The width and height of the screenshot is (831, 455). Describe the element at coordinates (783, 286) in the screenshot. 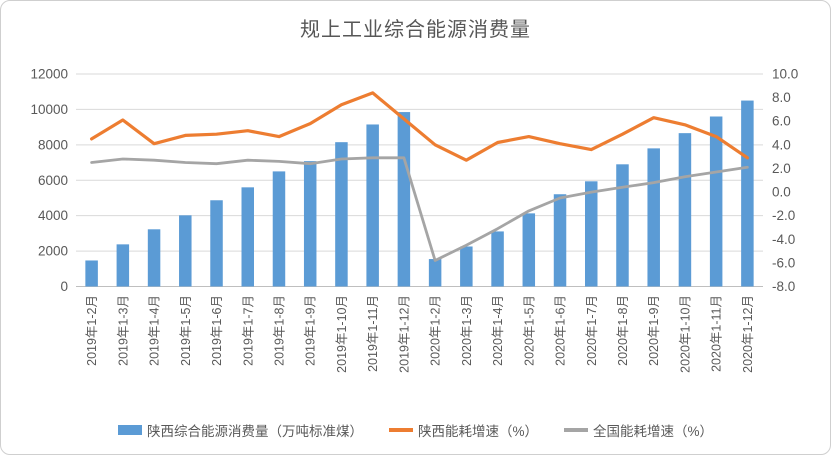

I see `y-right-tick-label: -8.0` at that location.